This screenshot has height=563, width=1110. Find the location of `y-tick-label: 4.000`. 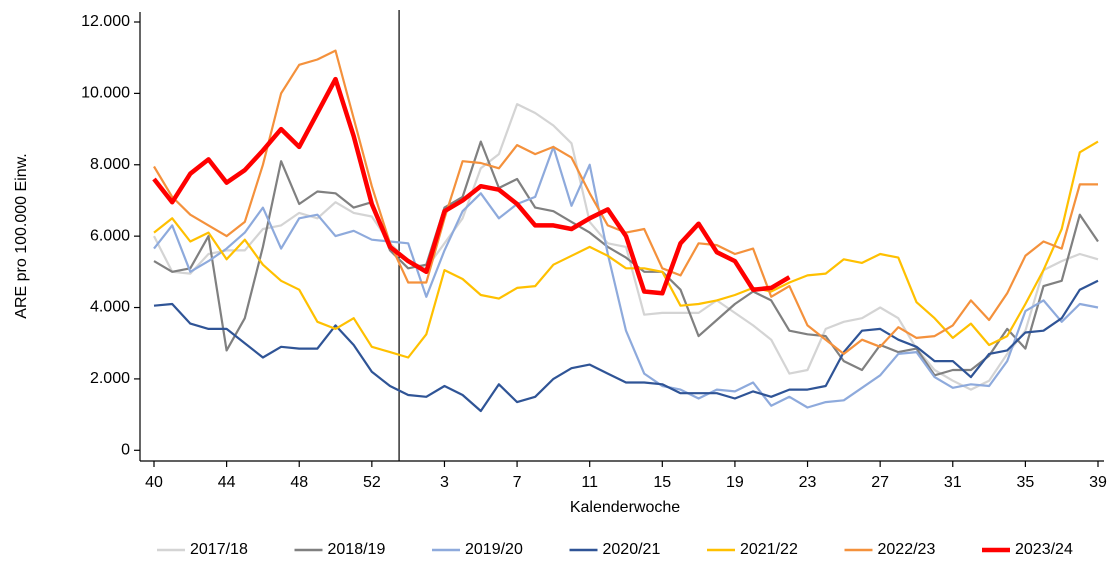

y-tick-label: 4.000 is located at coordinates (110, 307).